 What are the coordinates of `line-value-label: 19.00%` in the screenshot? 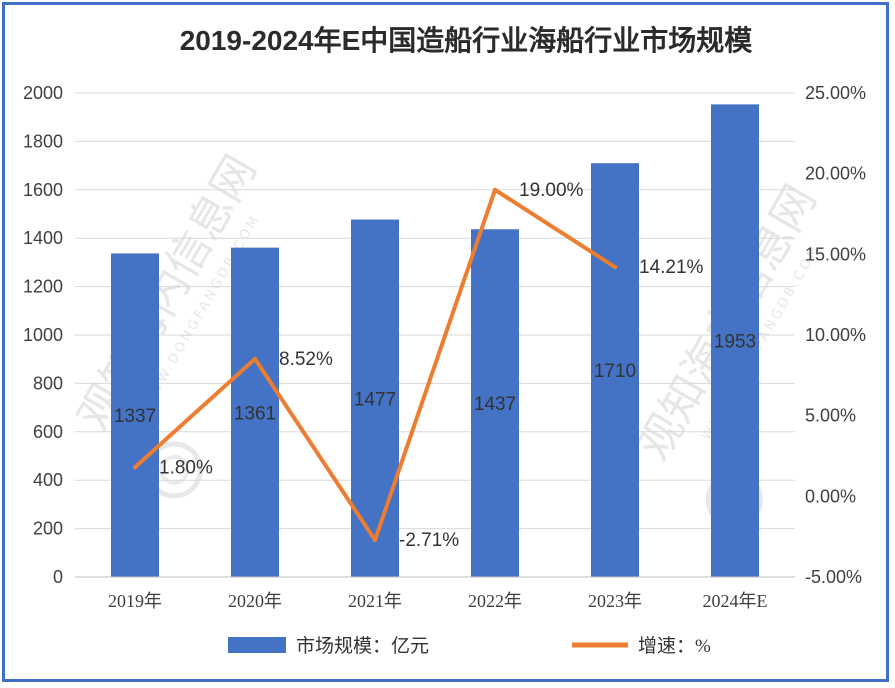 It's located at (551, 190).